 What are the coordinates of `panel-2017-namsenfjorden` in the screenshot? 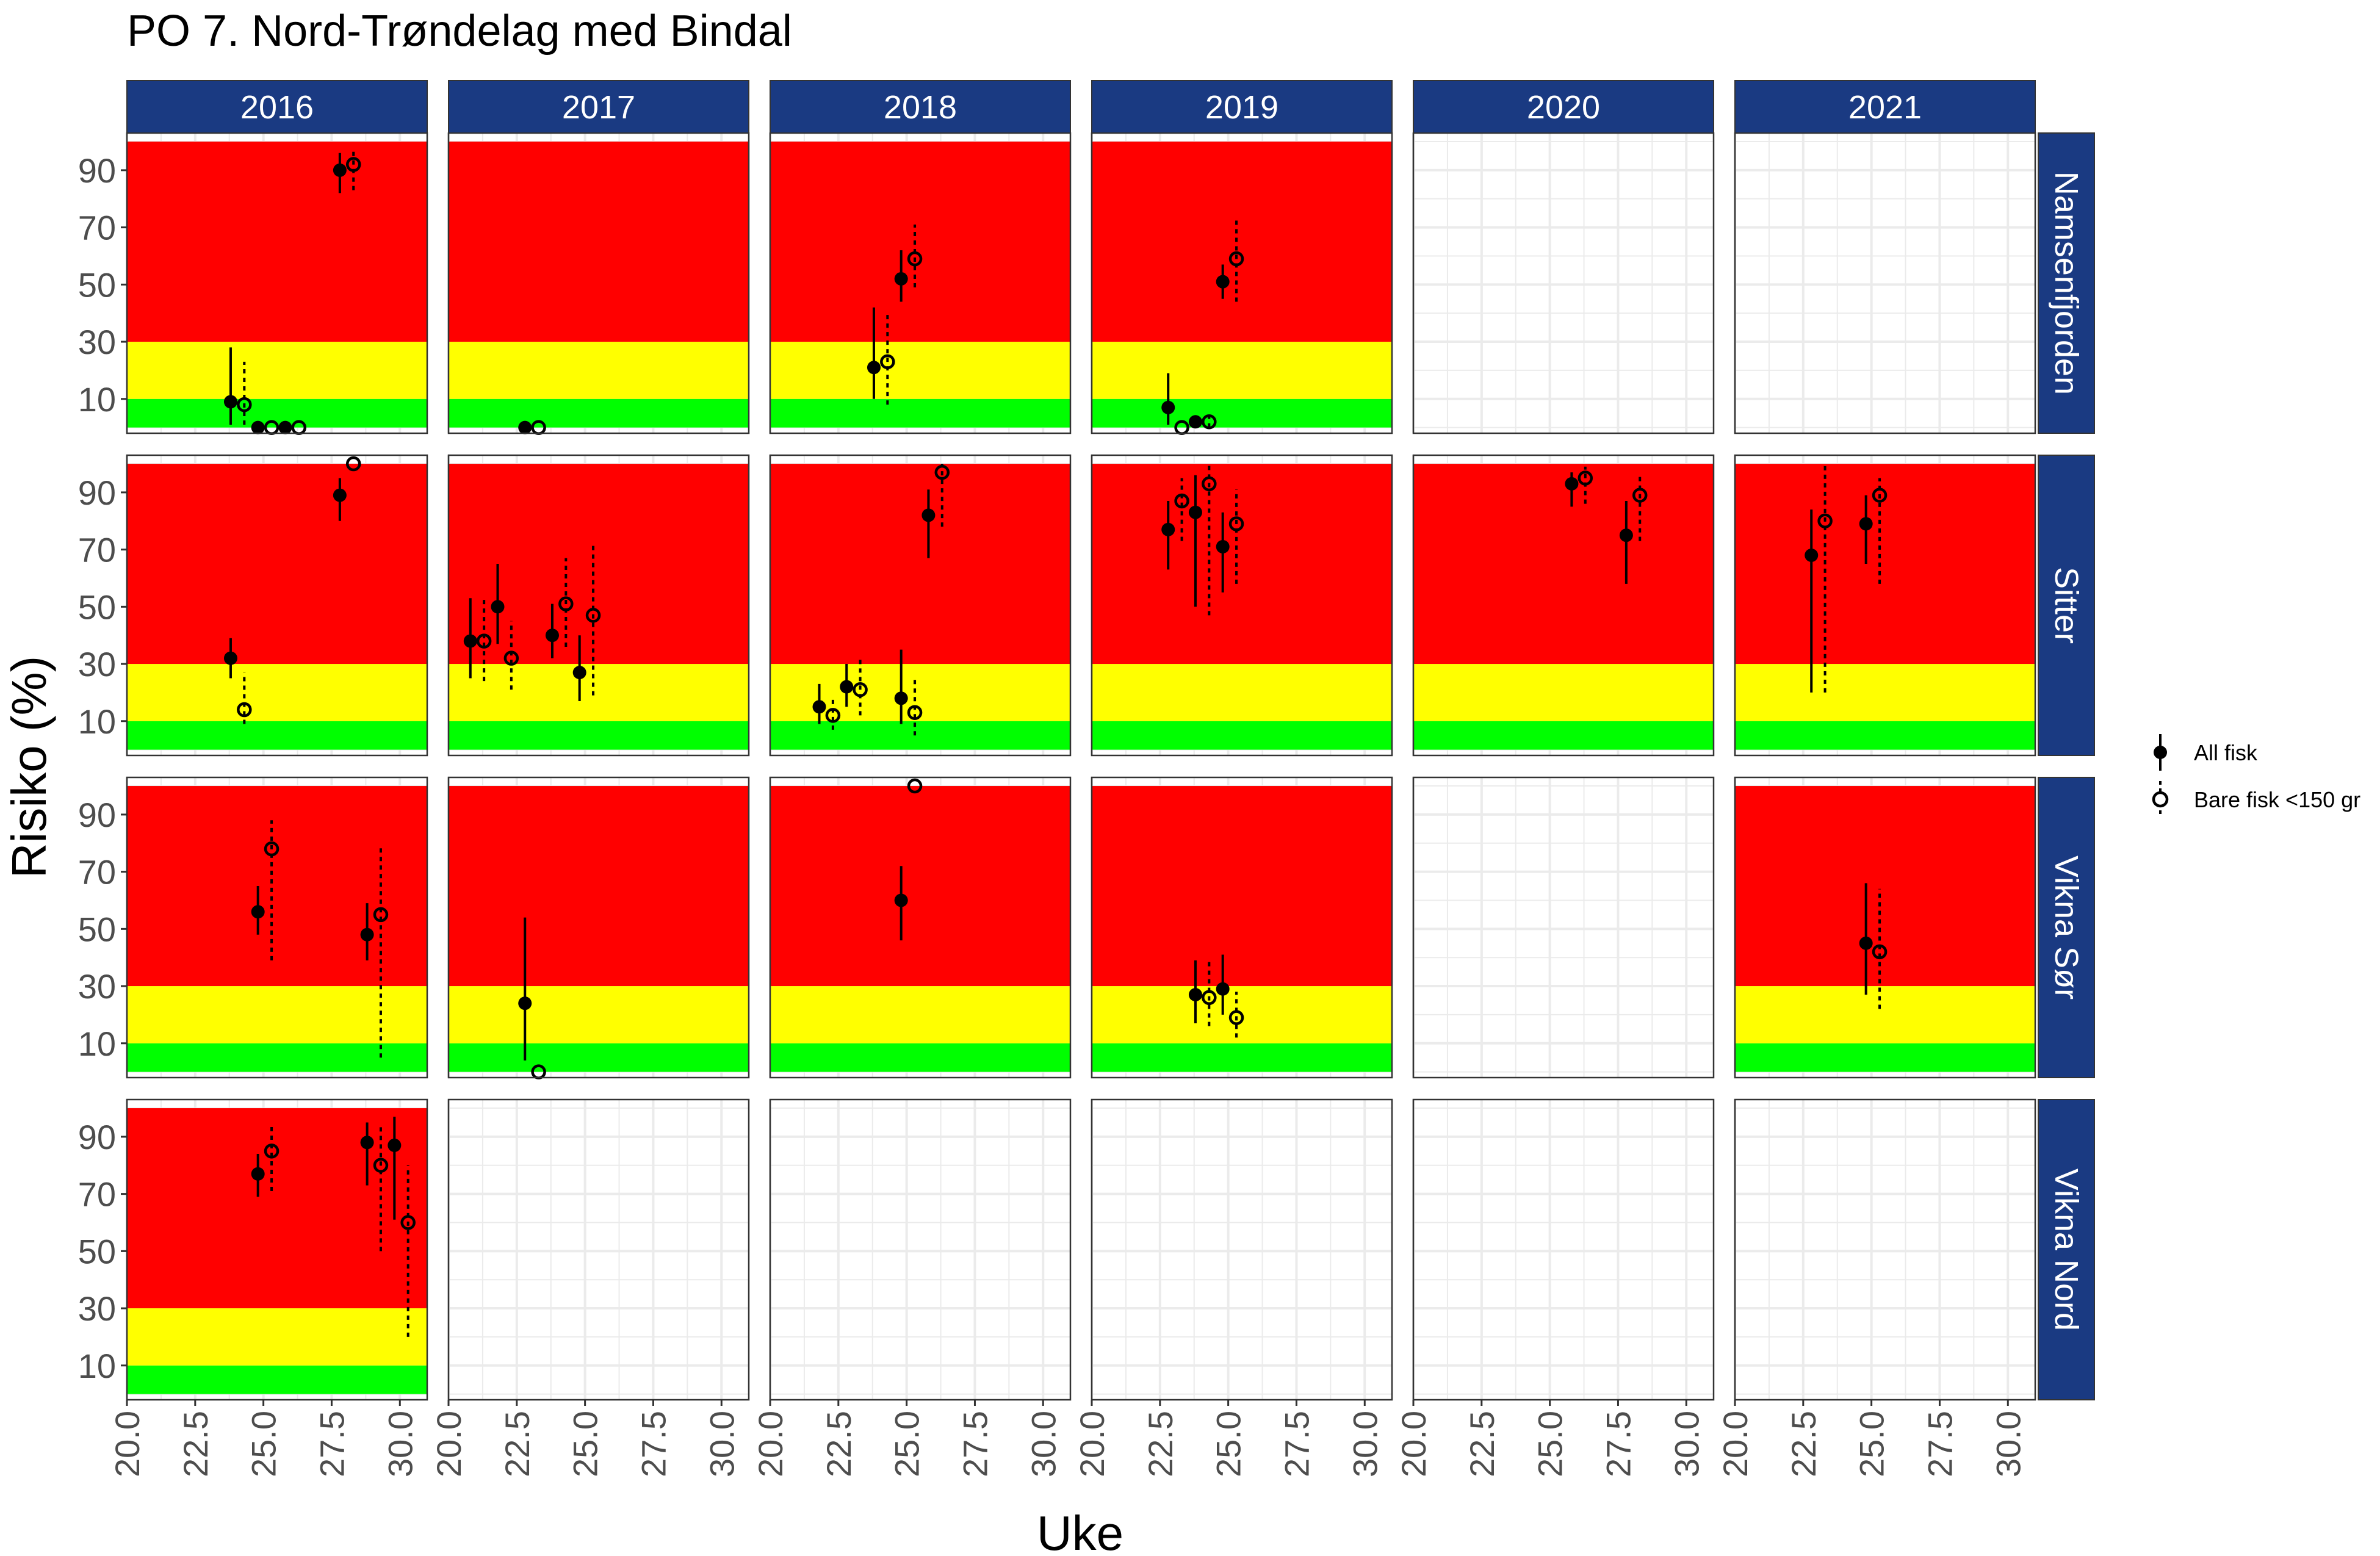 It's located at (599, 283).